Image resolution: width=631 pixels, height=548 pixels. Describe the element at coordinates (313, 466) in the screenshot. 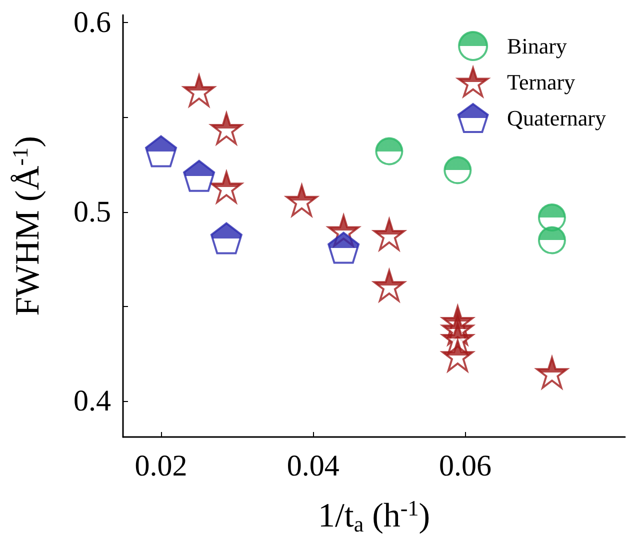

I see `x-tick-label: 0.04` at that location.